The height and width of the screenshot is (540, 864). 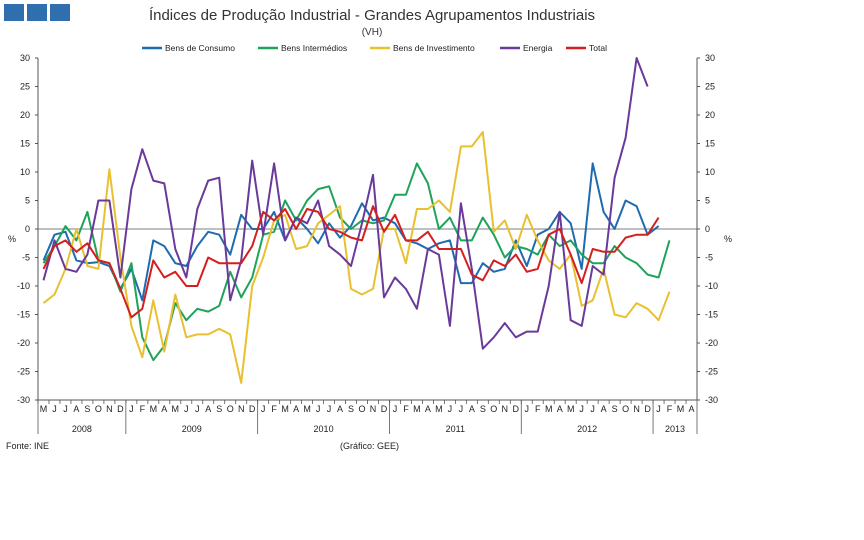 What do you see at coordinates (25, 58) in the screenshot?
I see `y-tick-label-left: 30` at bounding box center [25, 58].